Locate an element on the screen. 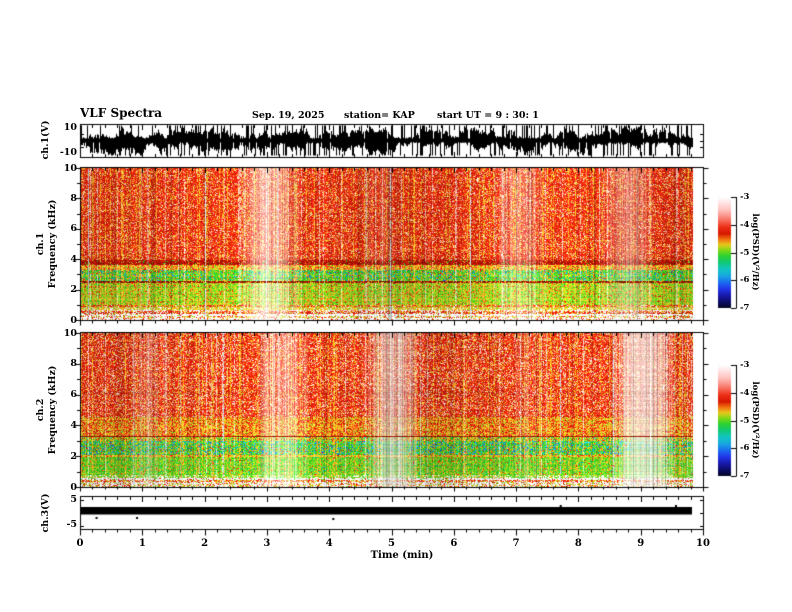  ch1-waveform-panel is located at coordinates (391, 140).